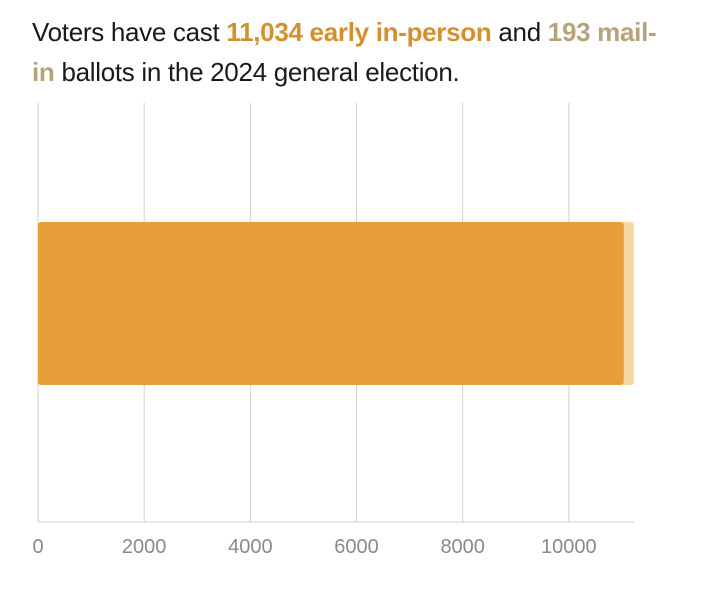 Image resolution: width=716 pixels, height=592 pixels. Describe the element at coordinates (129, 32) in the screenshot. I see `headline-prefix: Voters have cast` at that location.